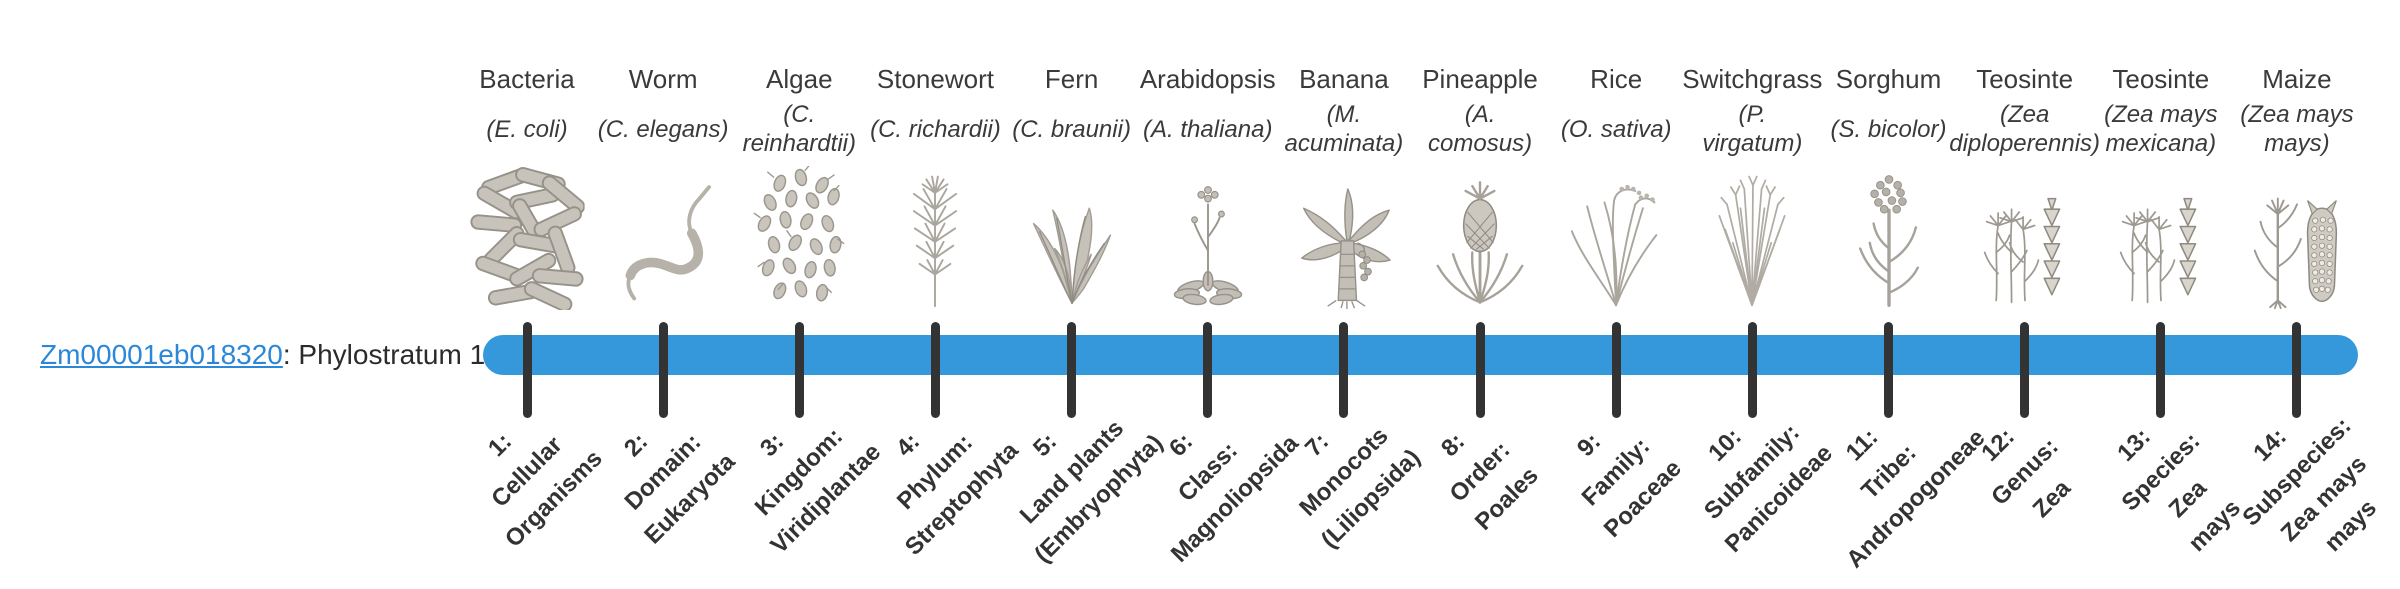 The width and height of the screenshot is (2400, 589). I want to click on organism-scientific-name: (O. sativa), so click(1616, 129).